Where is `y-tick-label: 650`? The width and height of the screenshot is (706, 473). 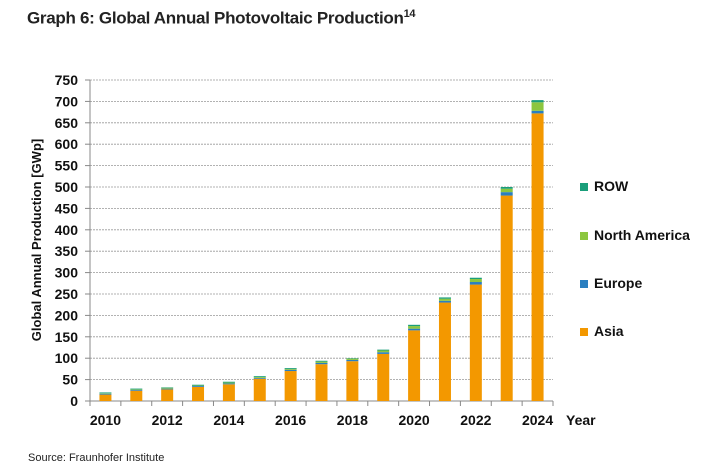
y-tick-label: 650 is located at coordinates (67, 123).